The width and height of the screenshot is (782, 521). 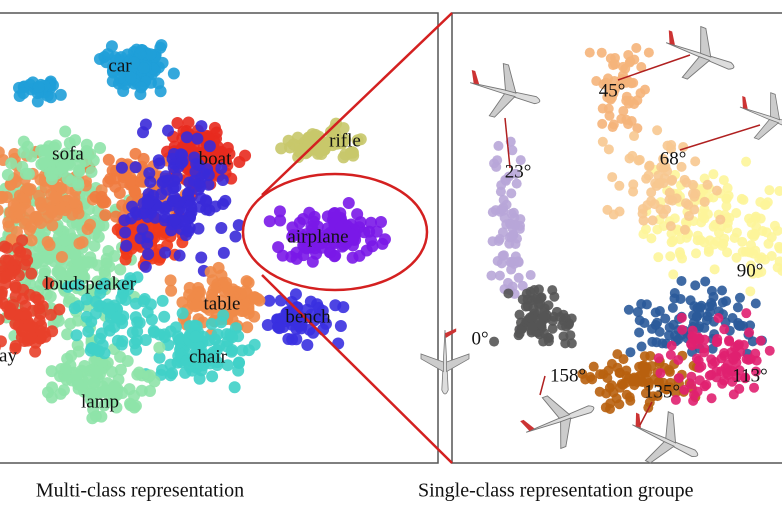 What do you see at coordinates (120, 65) in the screenshot?
I see `cluster-label: car` at bounding box center [120, 65].